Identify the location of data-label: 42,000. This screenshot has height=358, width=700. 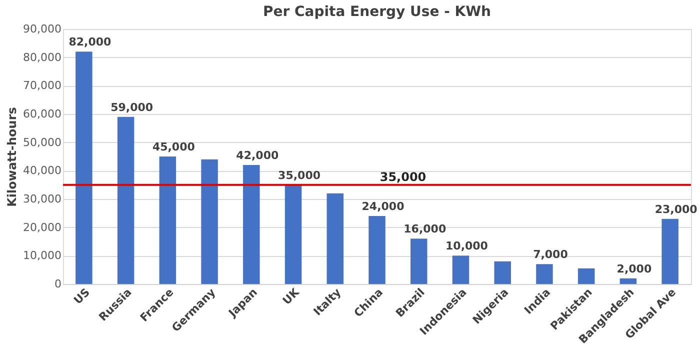
(257, 155).